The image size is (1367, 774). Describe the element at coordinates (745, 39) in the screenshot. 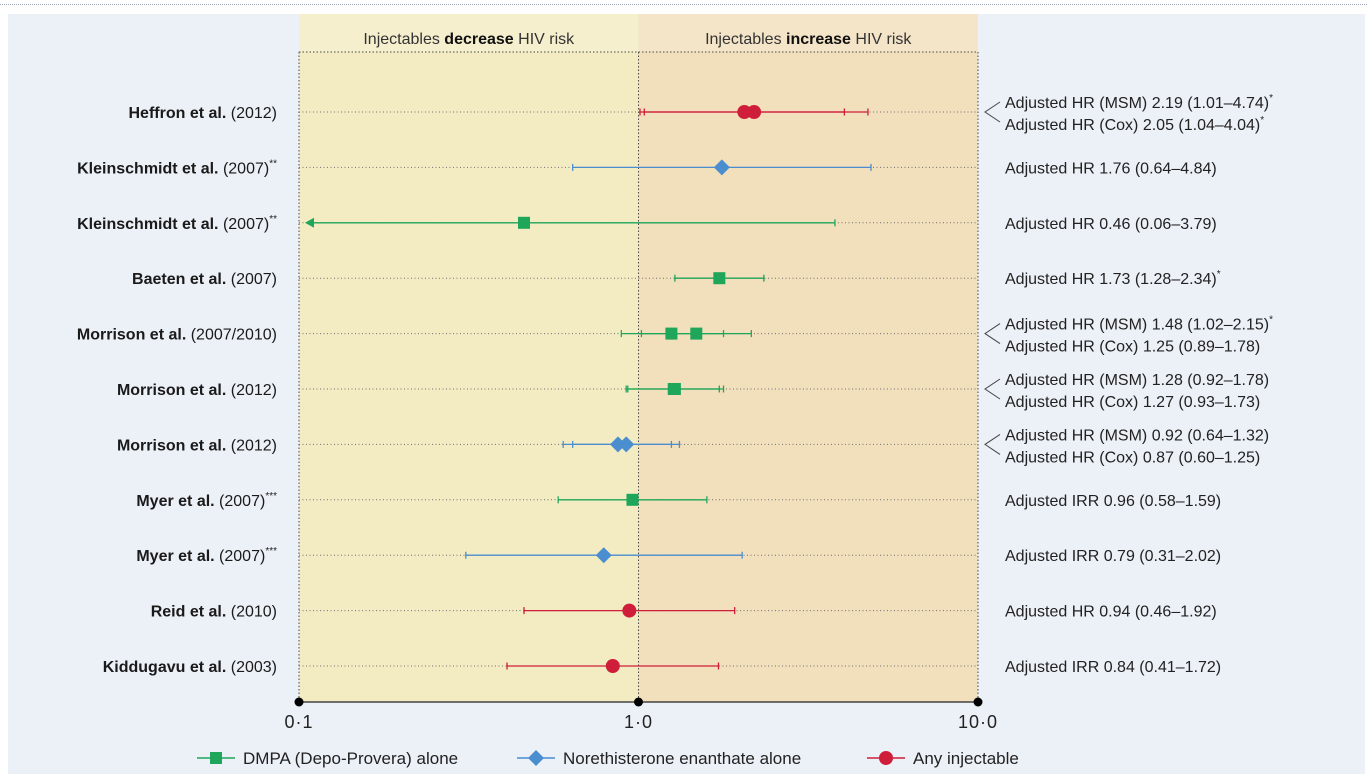

I see `region-increase-label-pre: Injectables` at that location.